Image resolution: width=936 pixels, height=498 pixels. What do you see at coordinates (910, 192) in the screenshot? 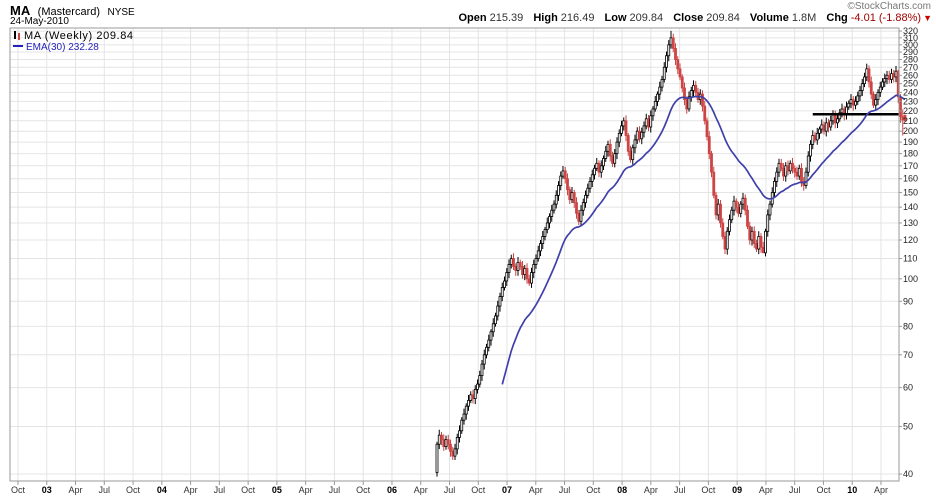
I see `svg-text: 150` at bounding box center [910, 192].